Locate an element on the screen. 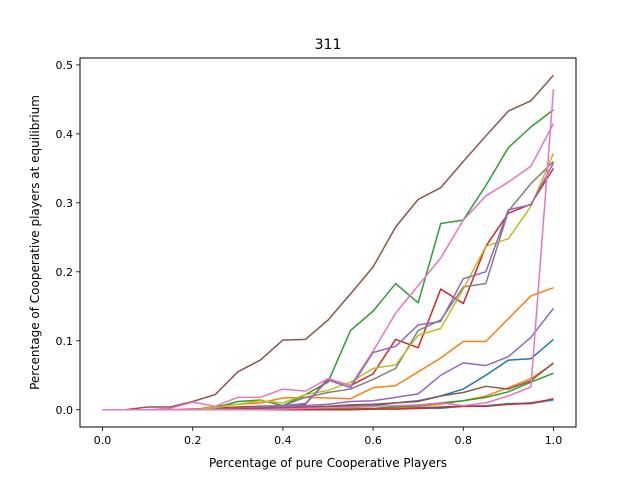  y-tick-label: 0.2 is located at coordinates (65, 272).